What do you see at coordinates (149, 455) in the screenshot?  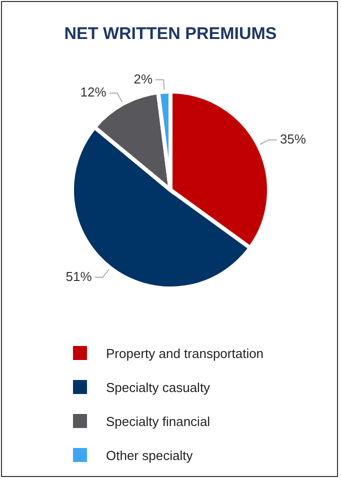 I see `legend-label: Other specialty` at bounding box center [149, 455].